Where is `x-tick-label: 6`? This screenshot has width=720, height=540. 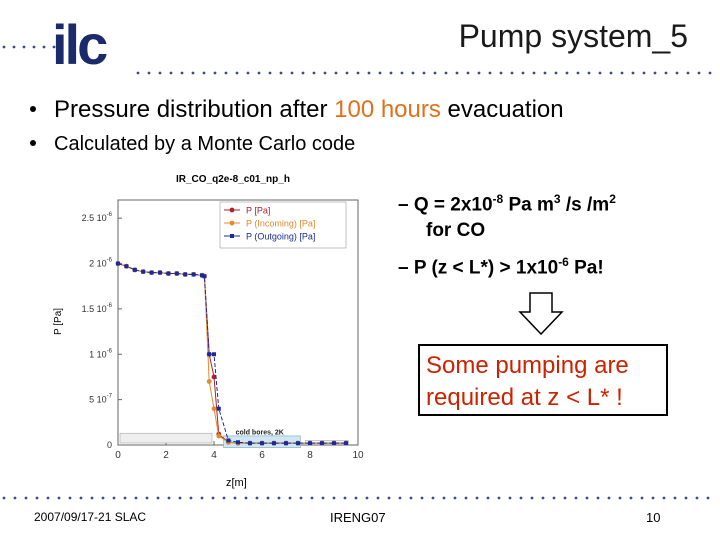
x-tick-label: 6 is located at coordinates (262, 455).